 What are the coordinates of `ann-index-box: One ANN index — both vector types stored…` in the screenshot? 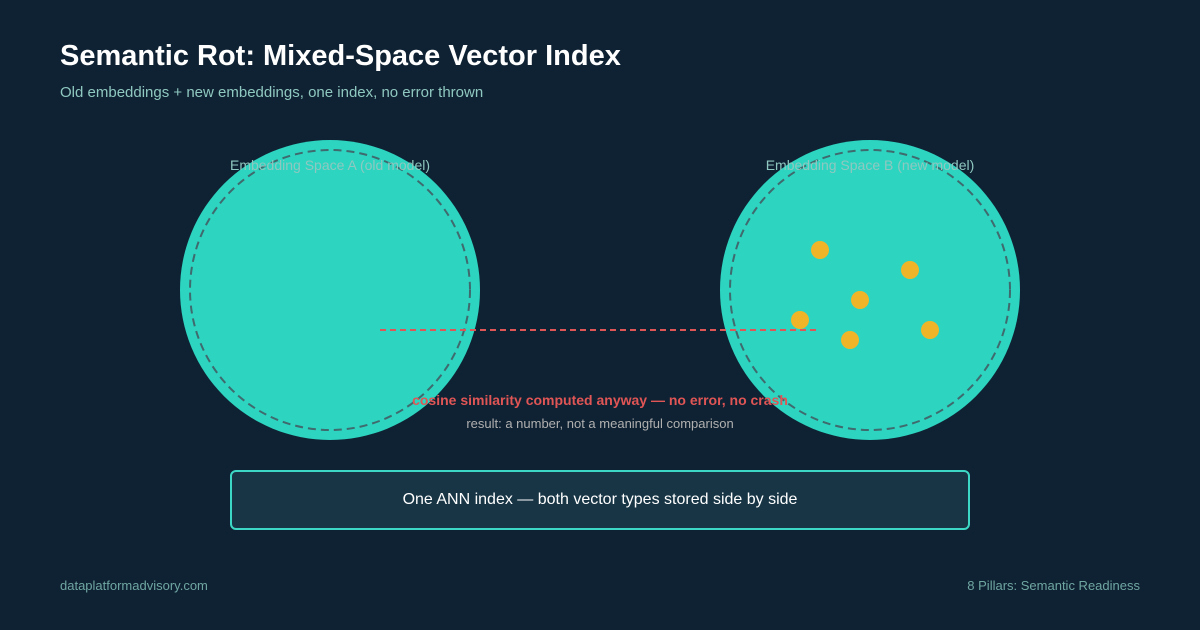 It's located at (600, 500).